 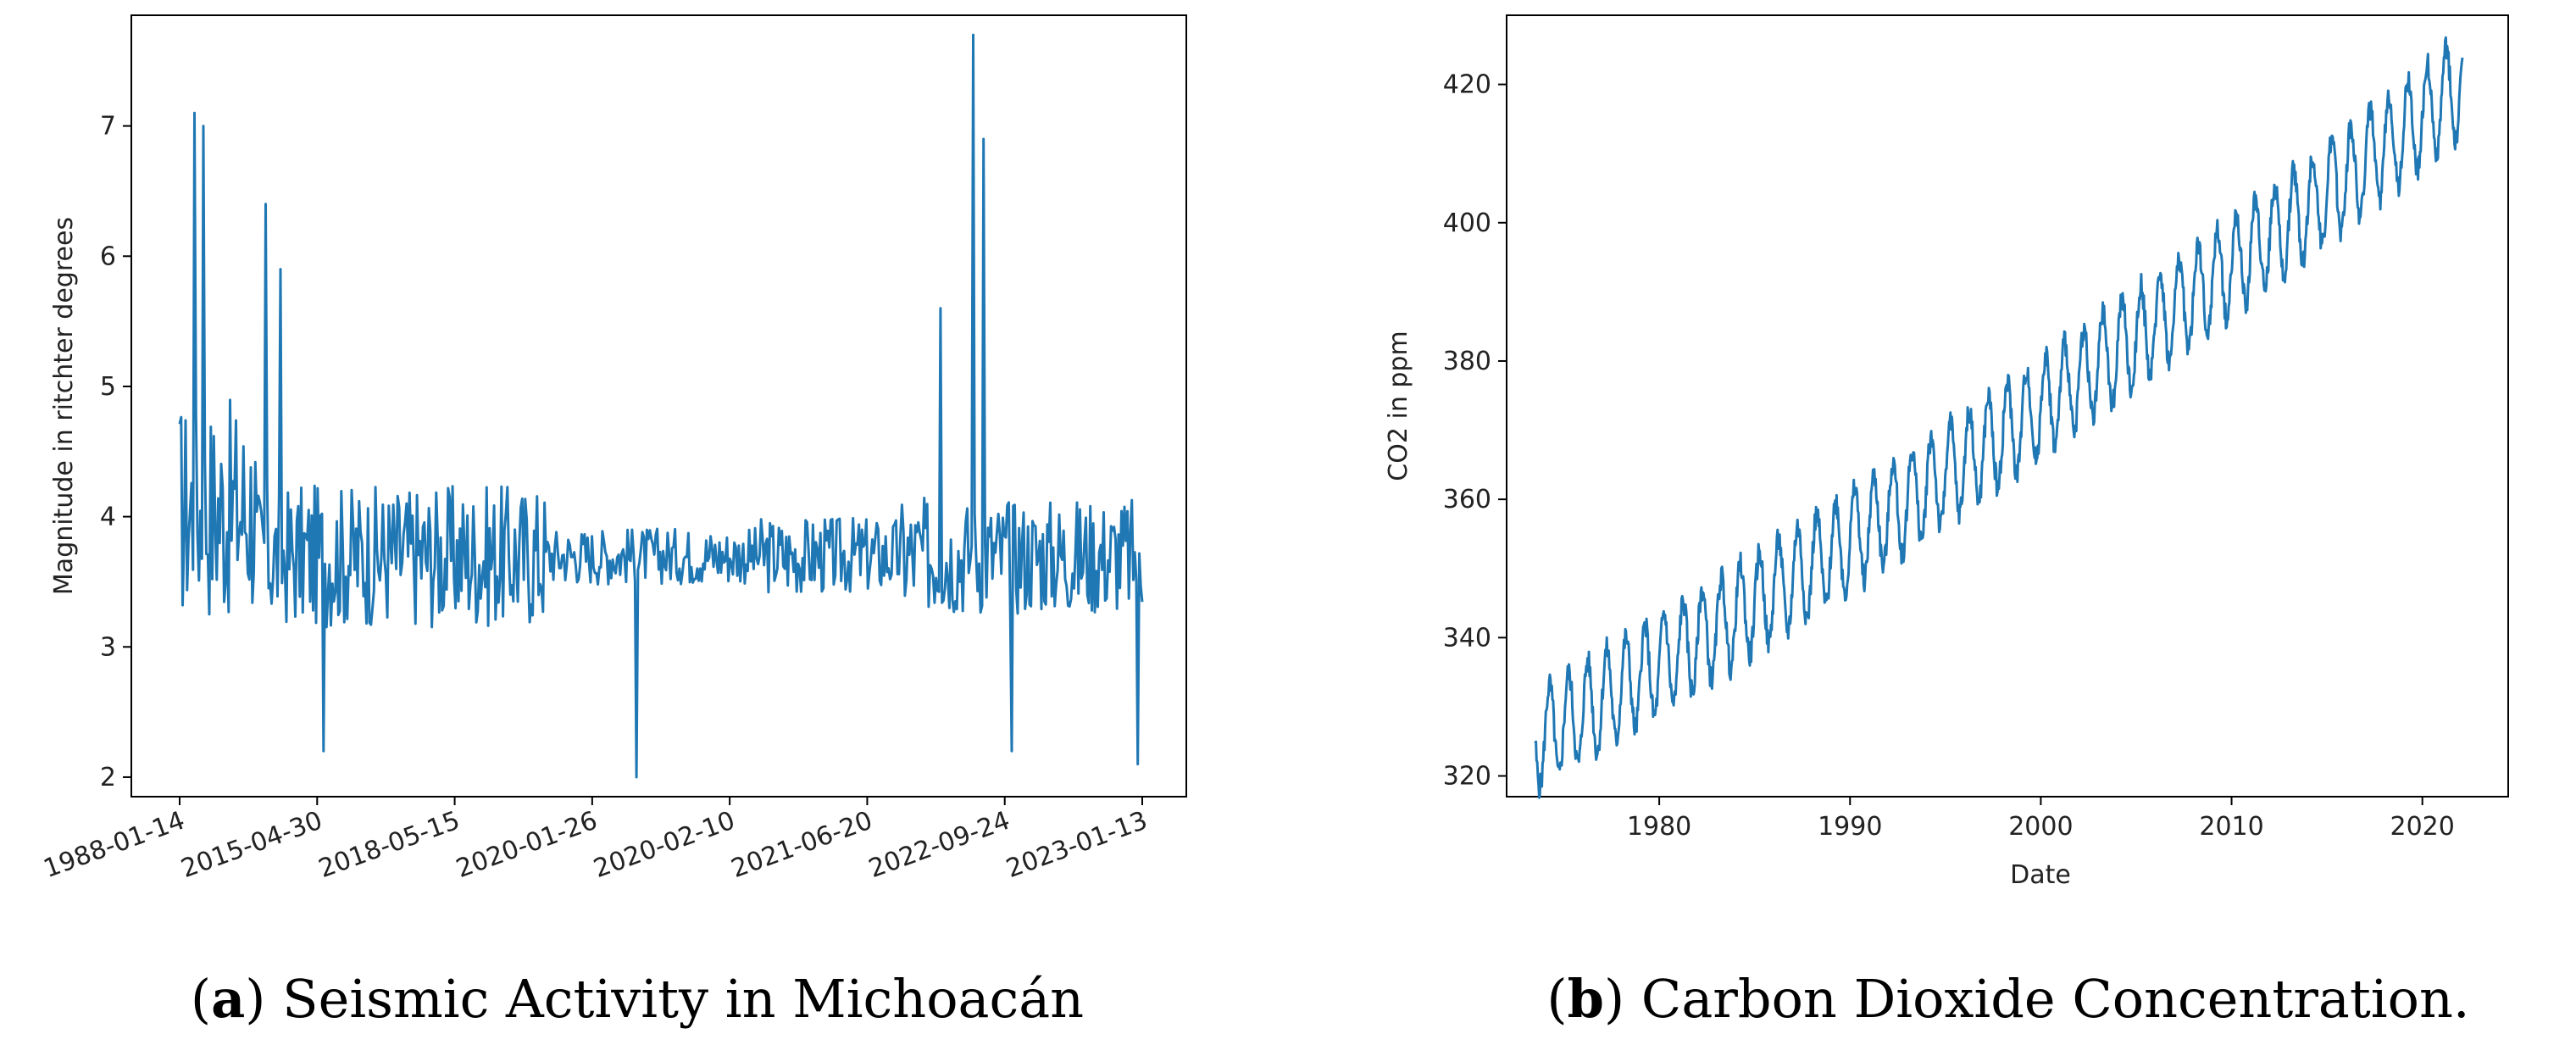 I want to click on co2-y-axis-label: CO2 in ppm, so click(x=1398, y=406).